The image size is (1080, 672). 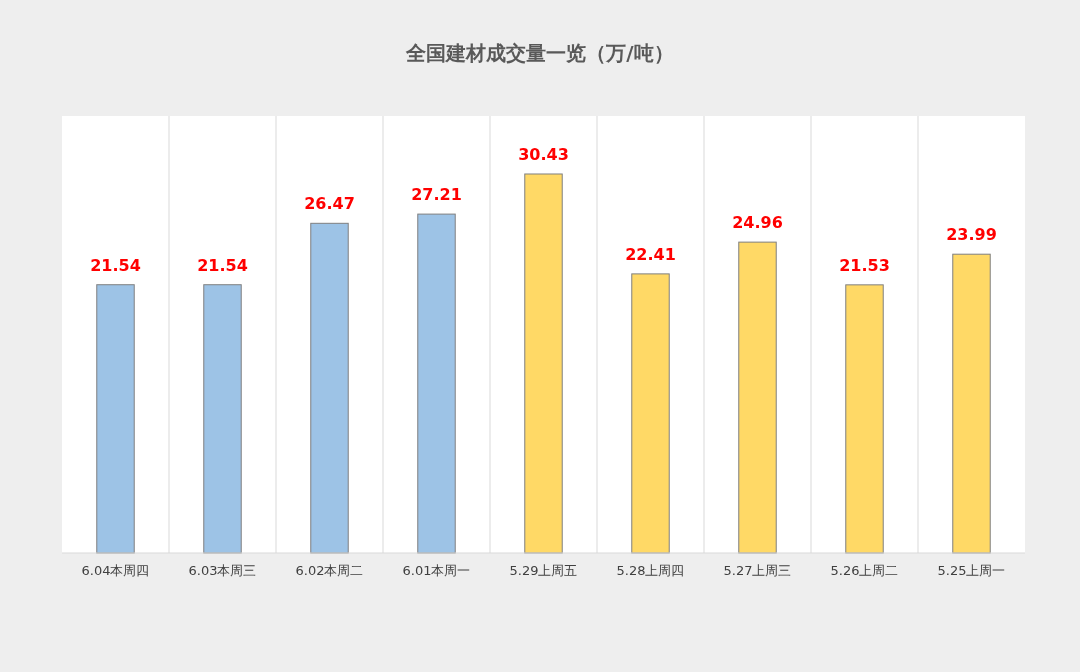 I want to click on data-label: 23.99, so click(x=971, y=235).